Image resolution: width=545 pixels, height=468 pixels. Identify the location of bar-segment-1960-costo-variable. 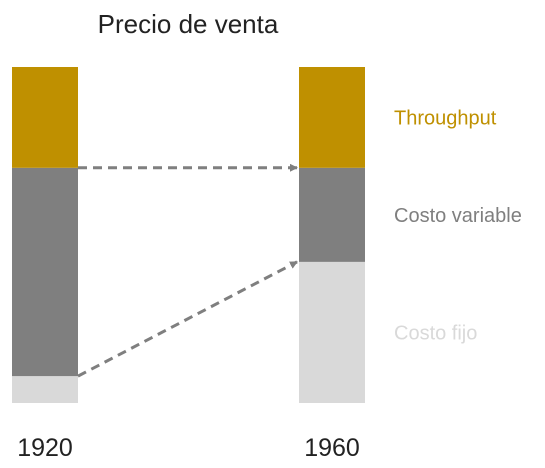
(332, 214).